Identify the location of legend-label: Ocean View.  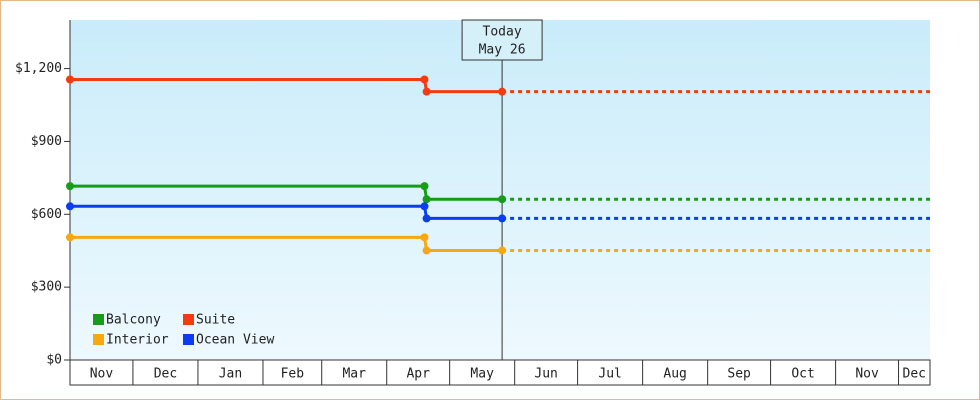
(235, 340).